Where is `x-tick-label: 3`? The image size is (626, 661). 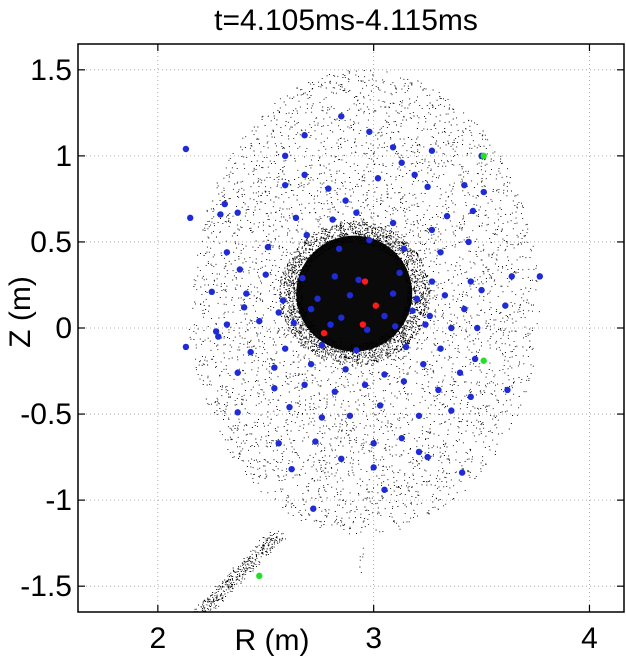
x-tick-label: 3 is located at coordinates (373, 638).